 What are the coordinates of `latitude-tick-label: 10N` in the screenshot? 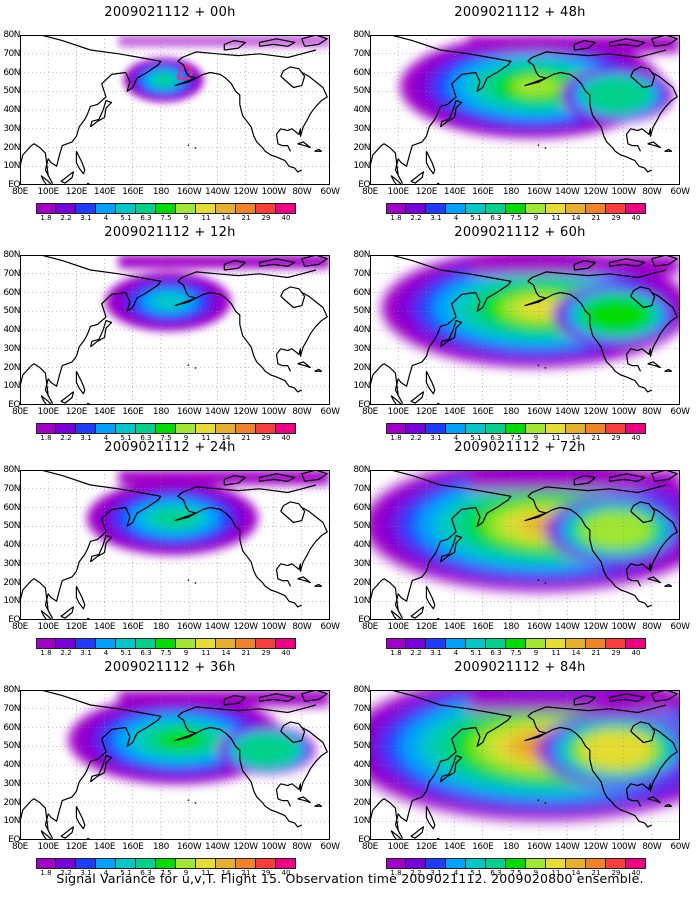 It's located at (11, 821).